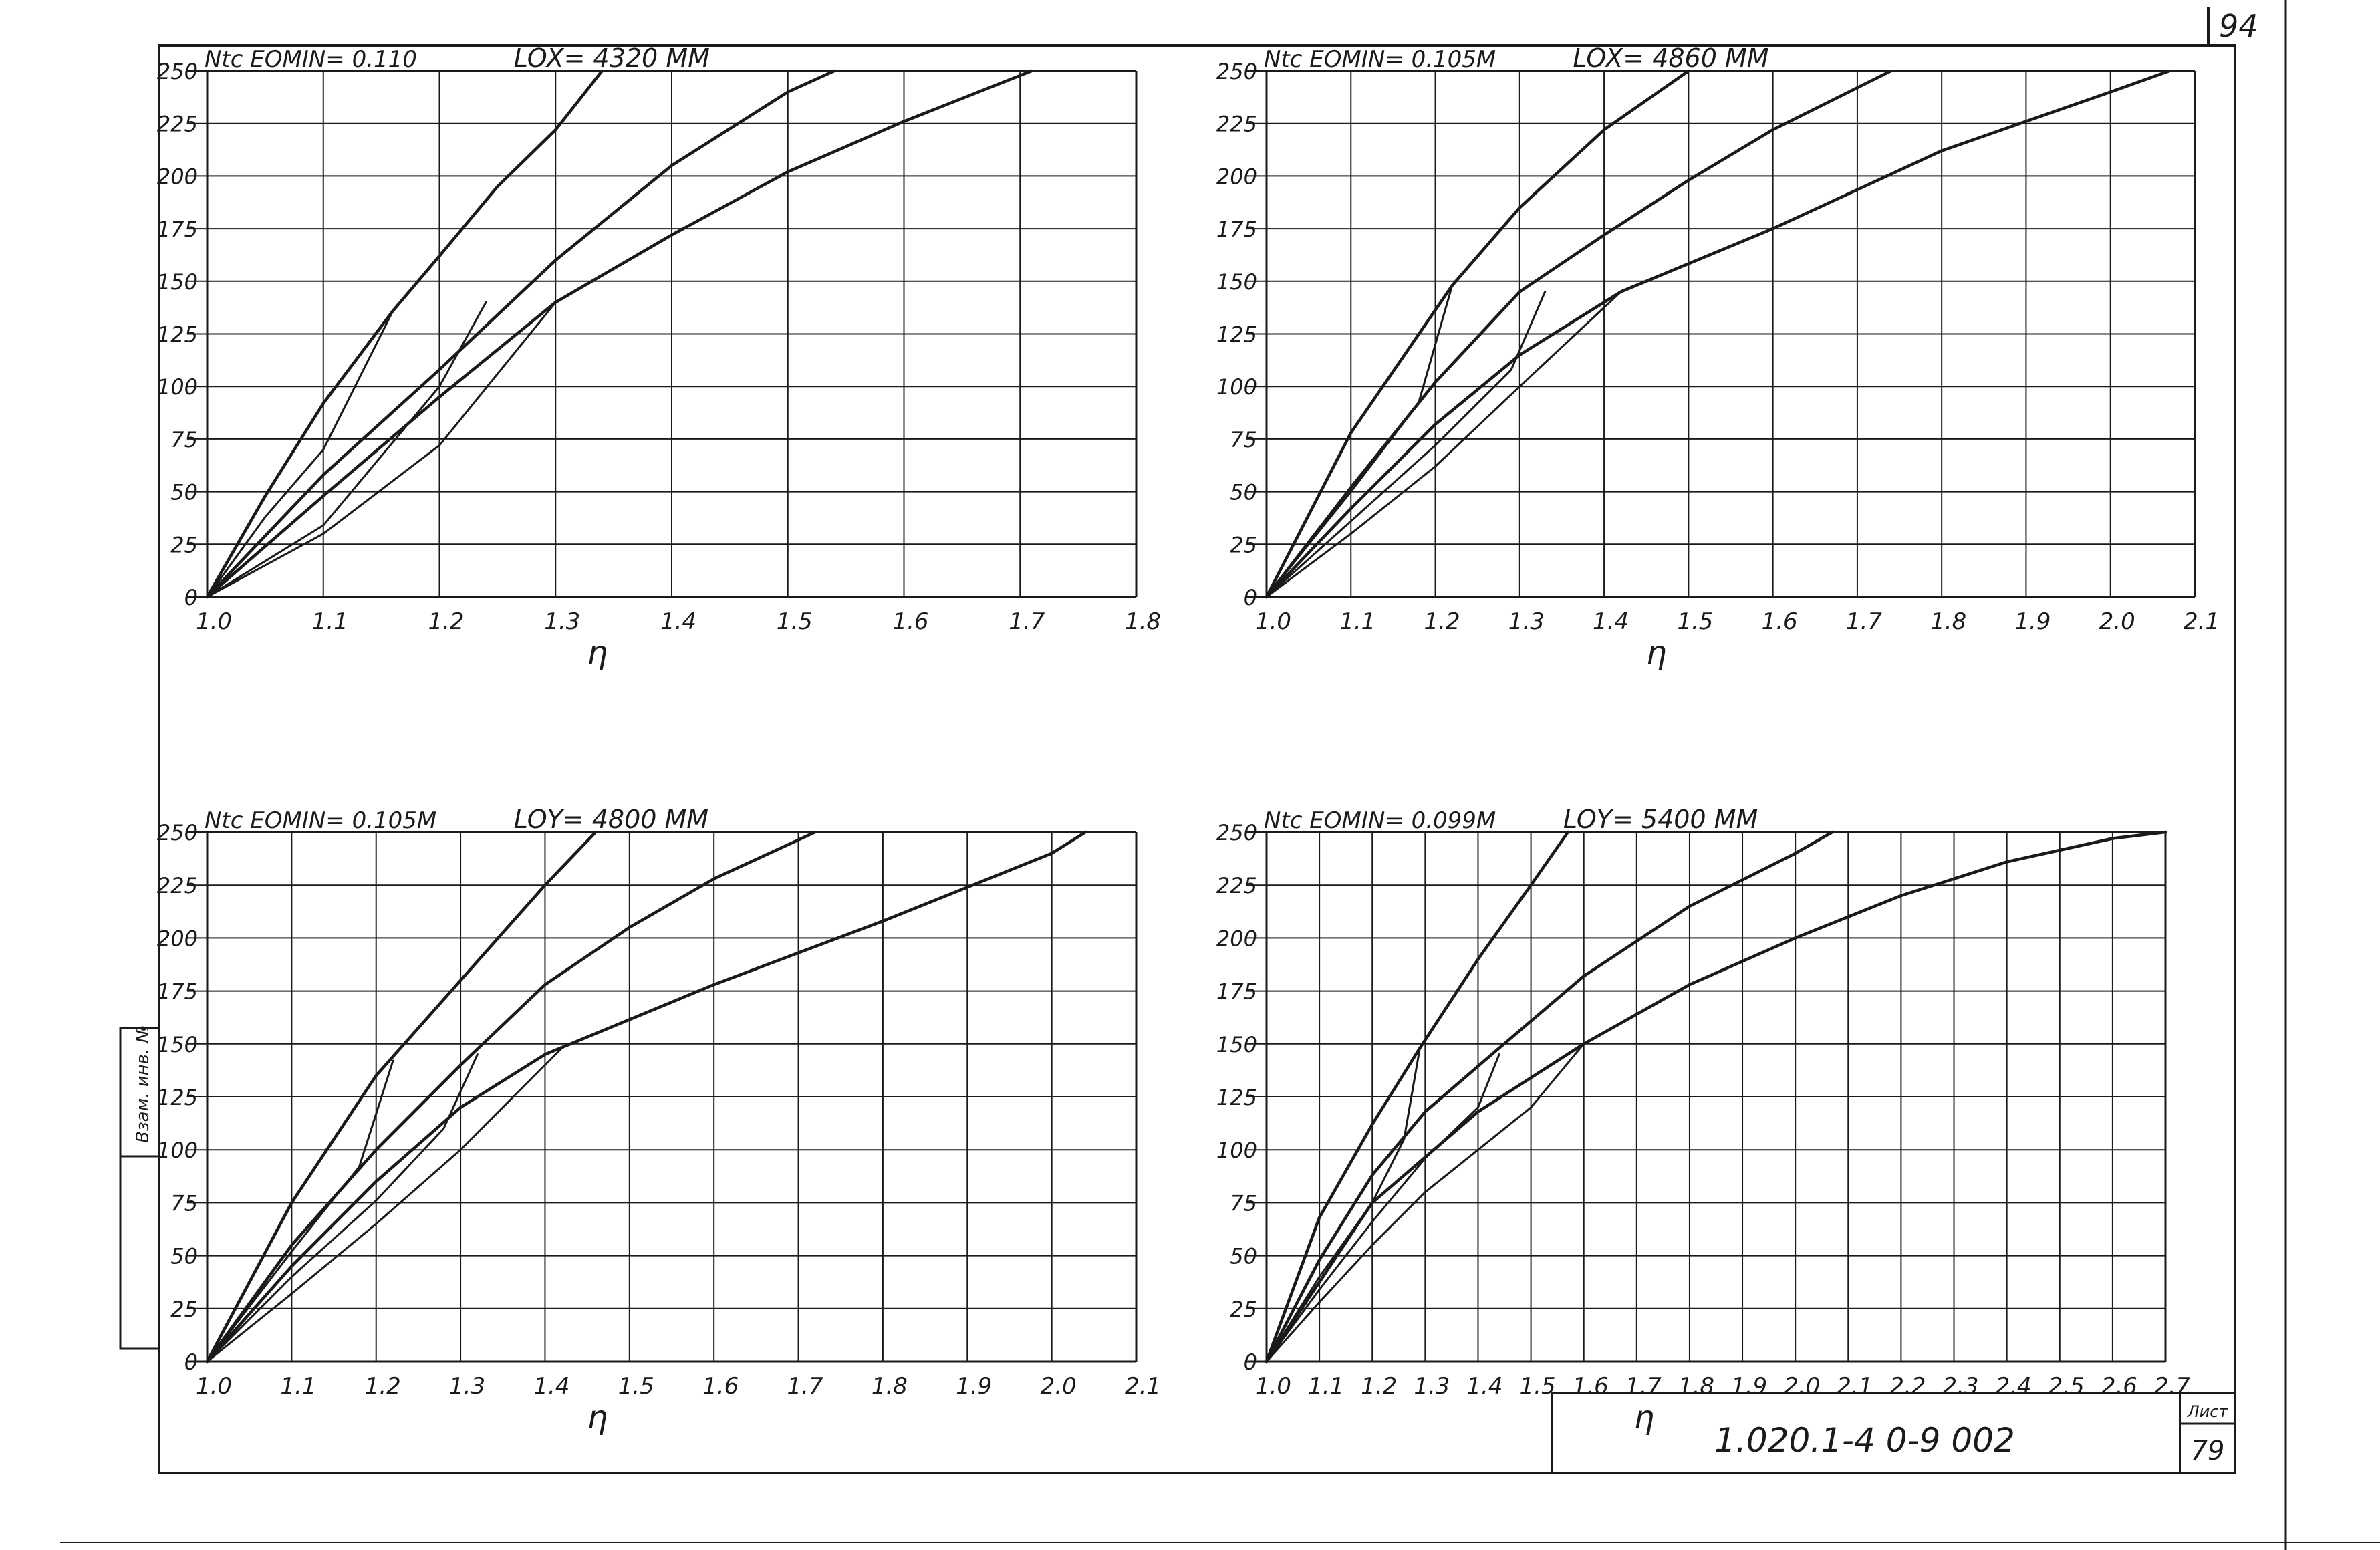 This screenshot has width=2380, height=1550. Describe the element at coordinates (139, 1188) in the screenshot. I see `side-stamp-box` at that location.